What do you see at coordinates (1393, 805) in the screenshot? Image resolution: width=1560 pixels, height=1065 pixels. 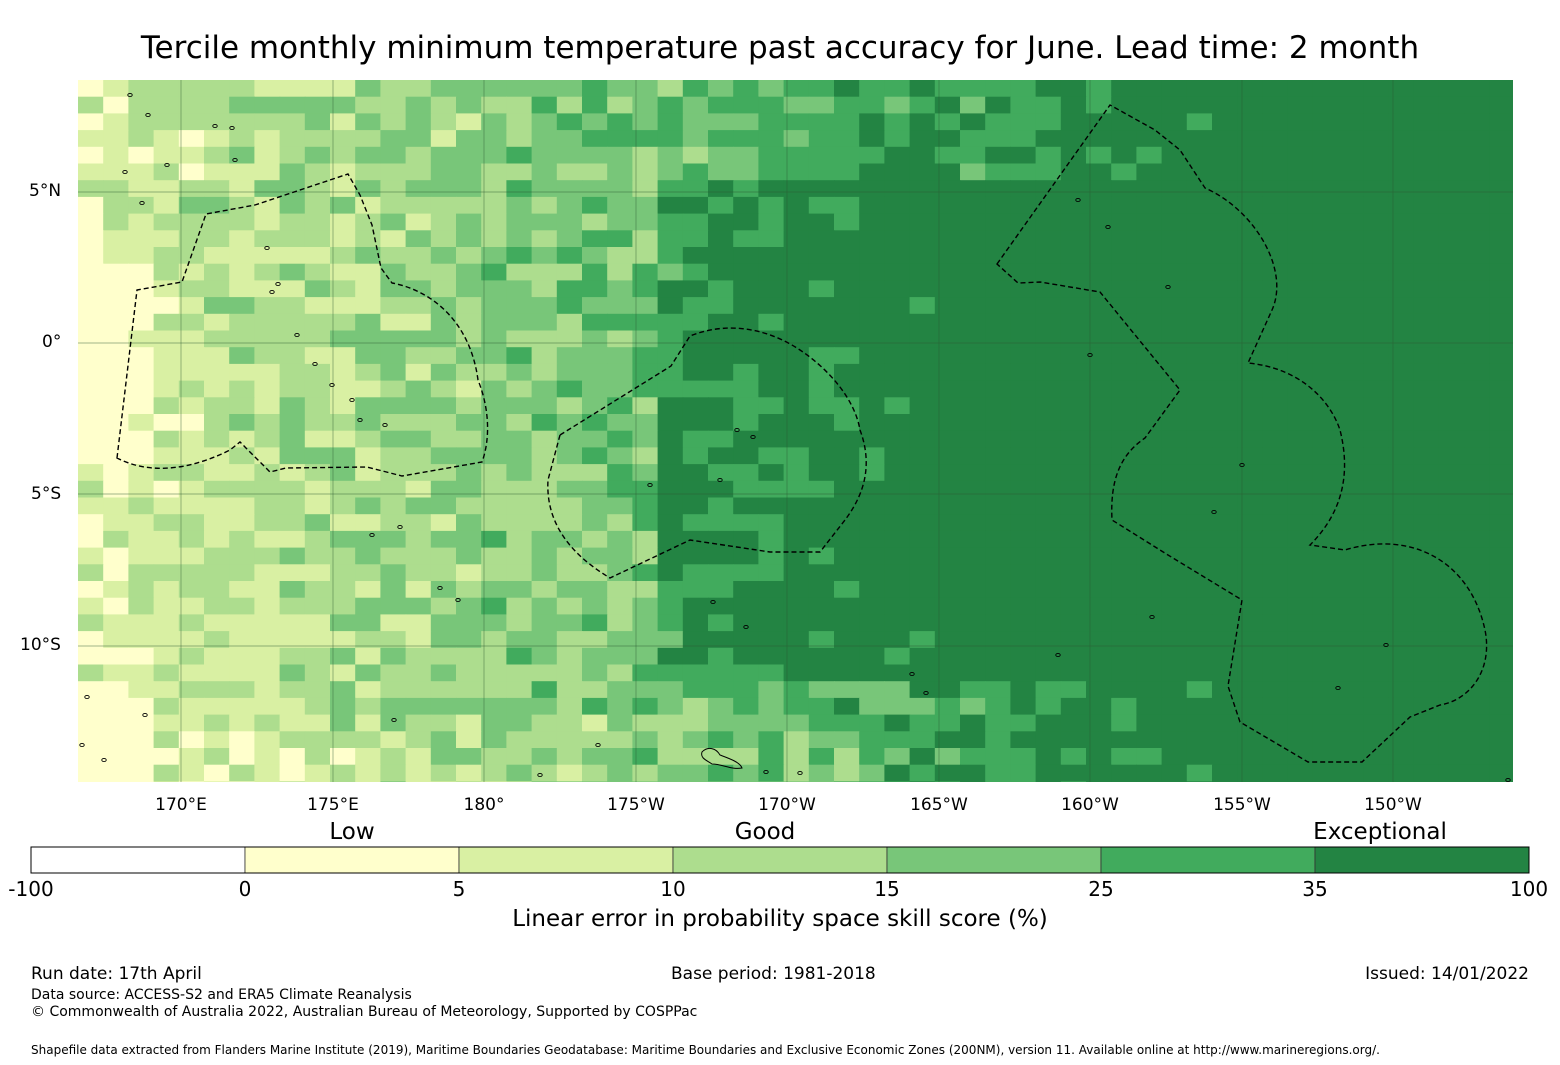 I see `lon-label: 150°W` at bounding box center [1393, 805].